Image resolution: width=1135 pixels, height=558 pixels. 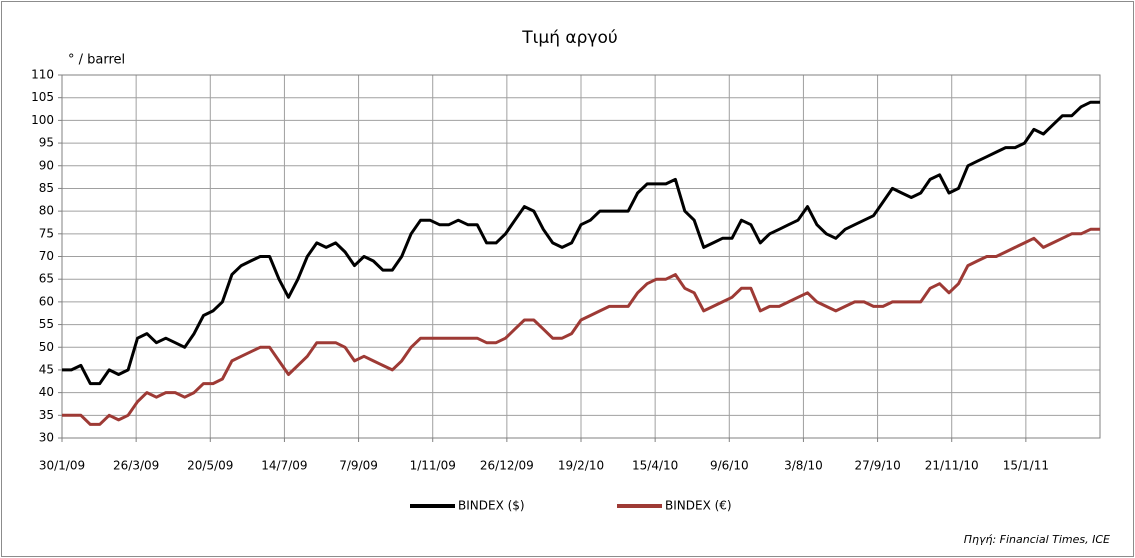 What do you see at coordinates (491, 506) in the screenshot?
I see `legend-label: BINDEX ($)` at bounding box center [491, 506].